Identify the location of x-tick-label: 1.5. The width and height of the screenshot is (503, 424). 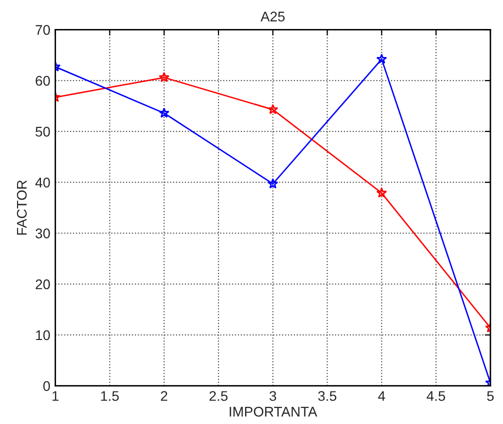
(110, 396).